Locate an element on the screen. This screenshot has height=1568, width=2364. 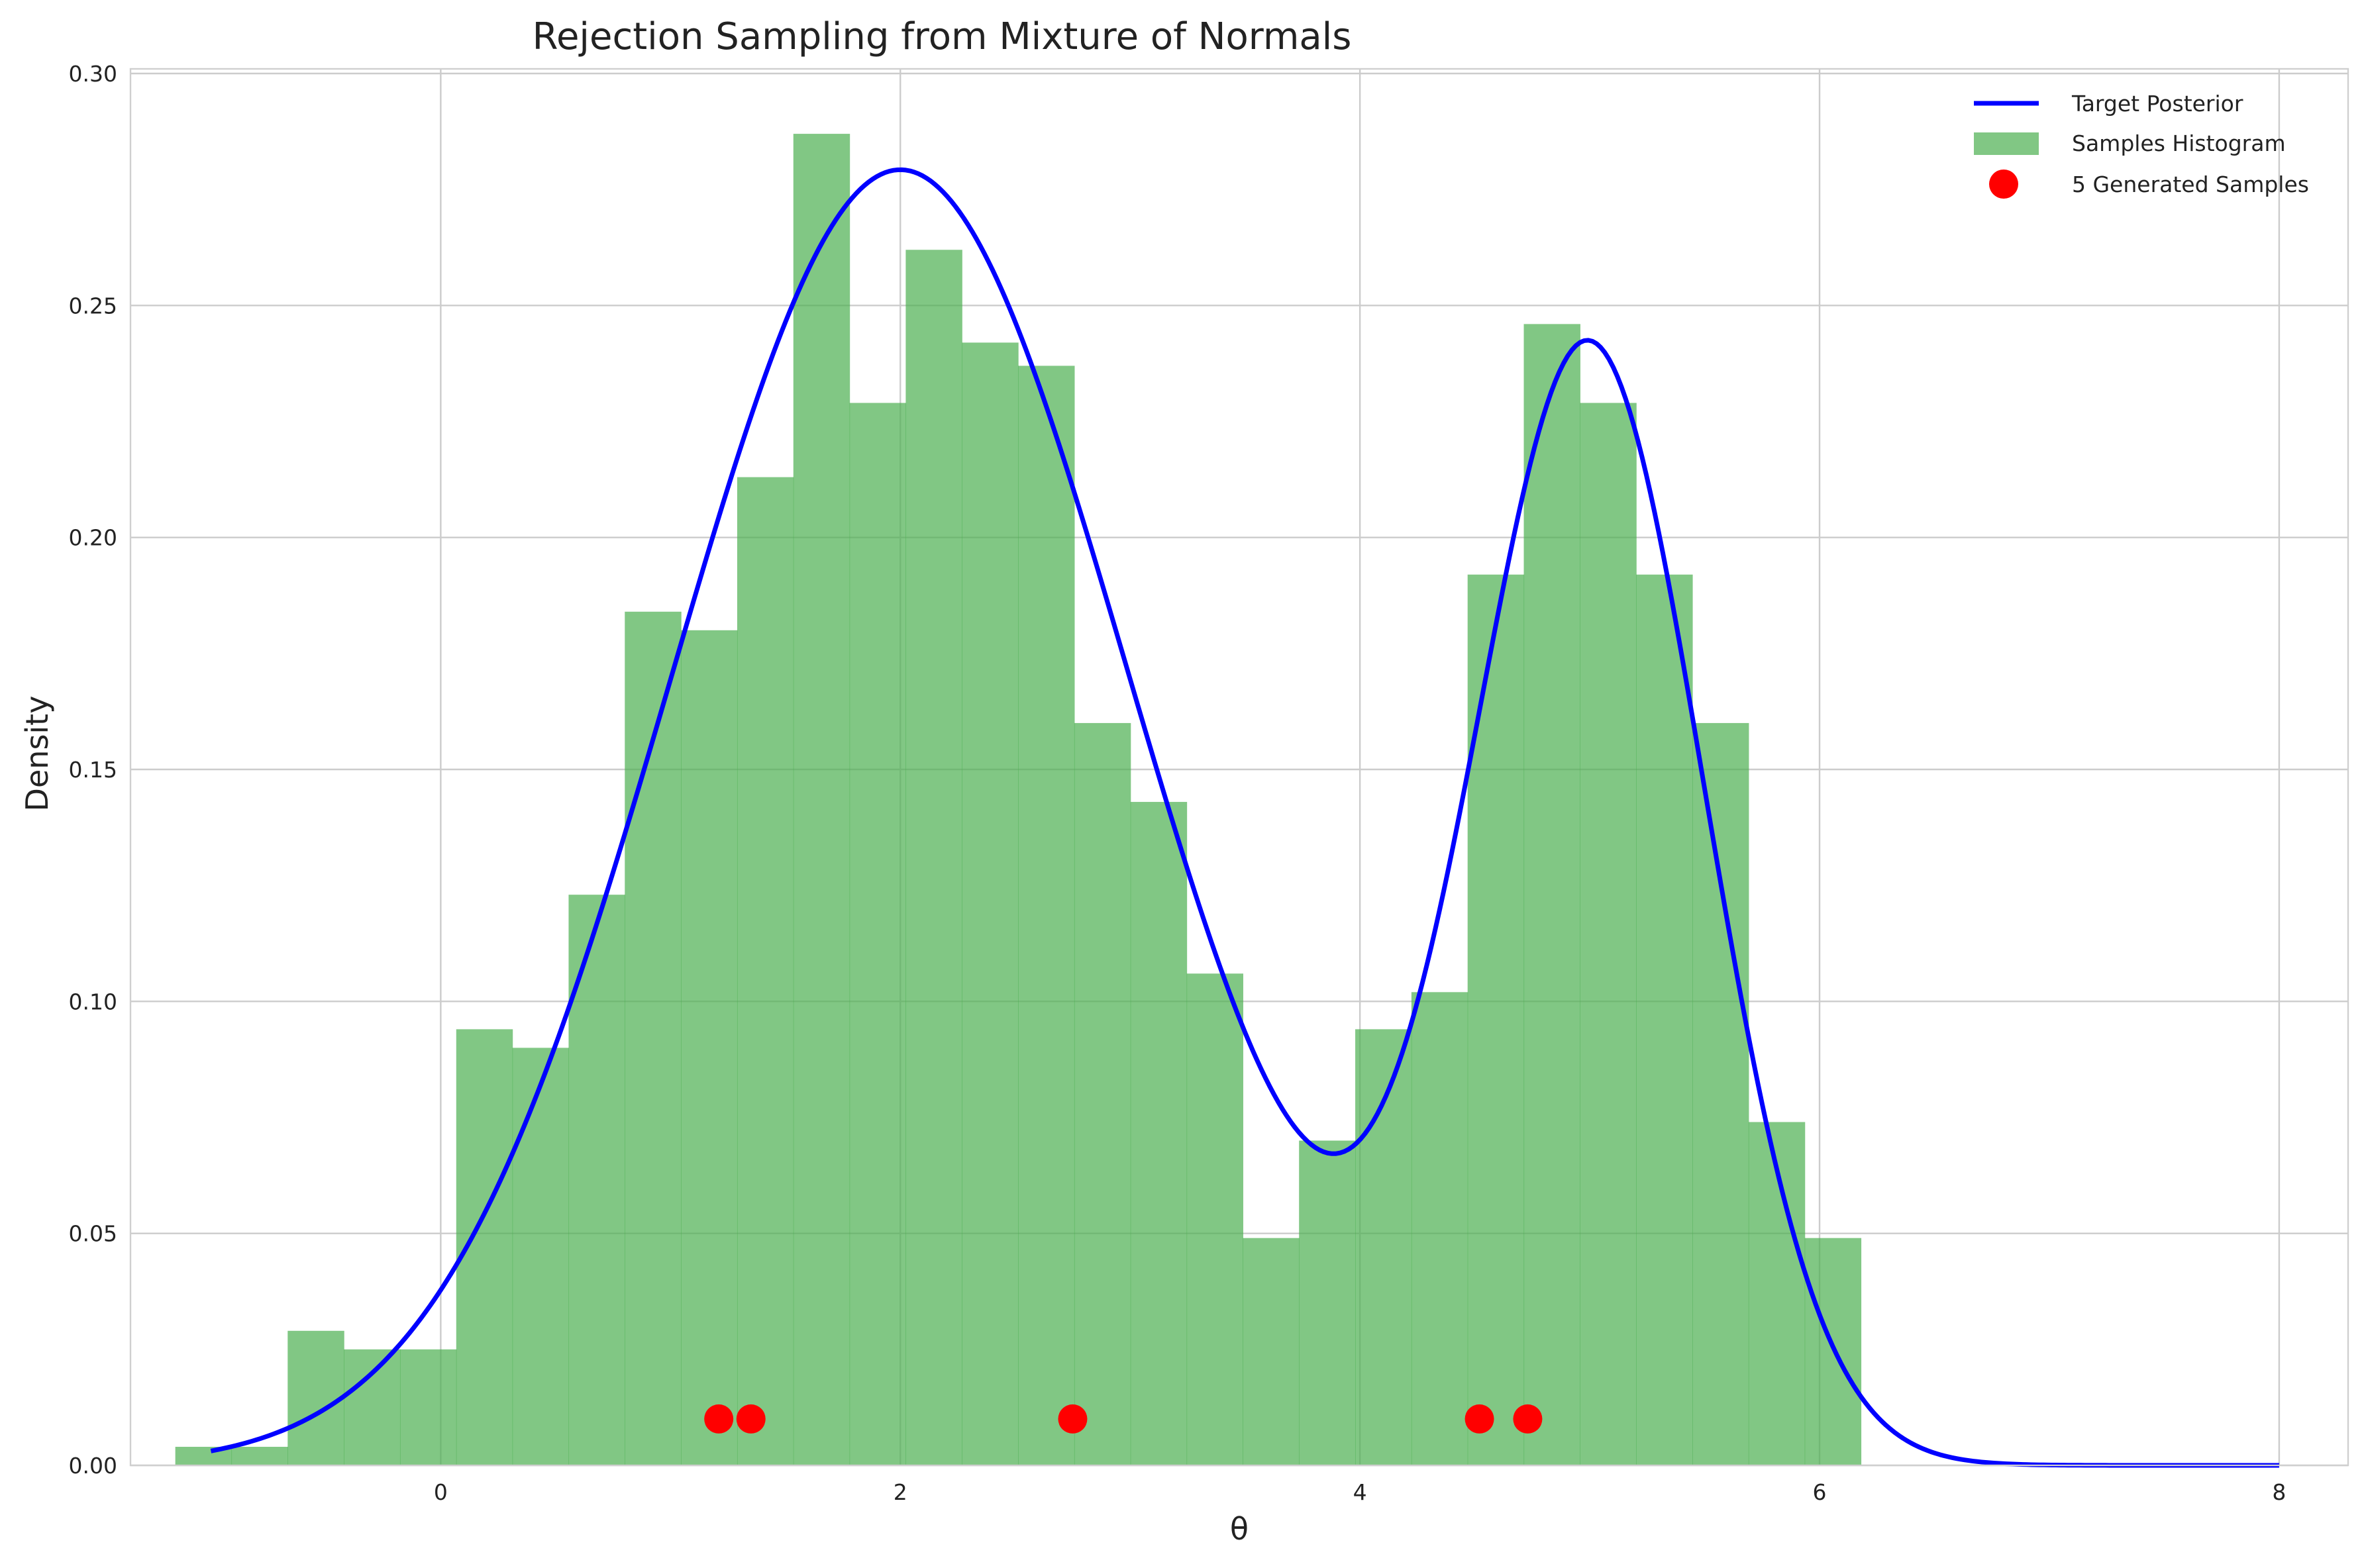
y-tick-label: 0.25 is located at coordinates (93, 305).